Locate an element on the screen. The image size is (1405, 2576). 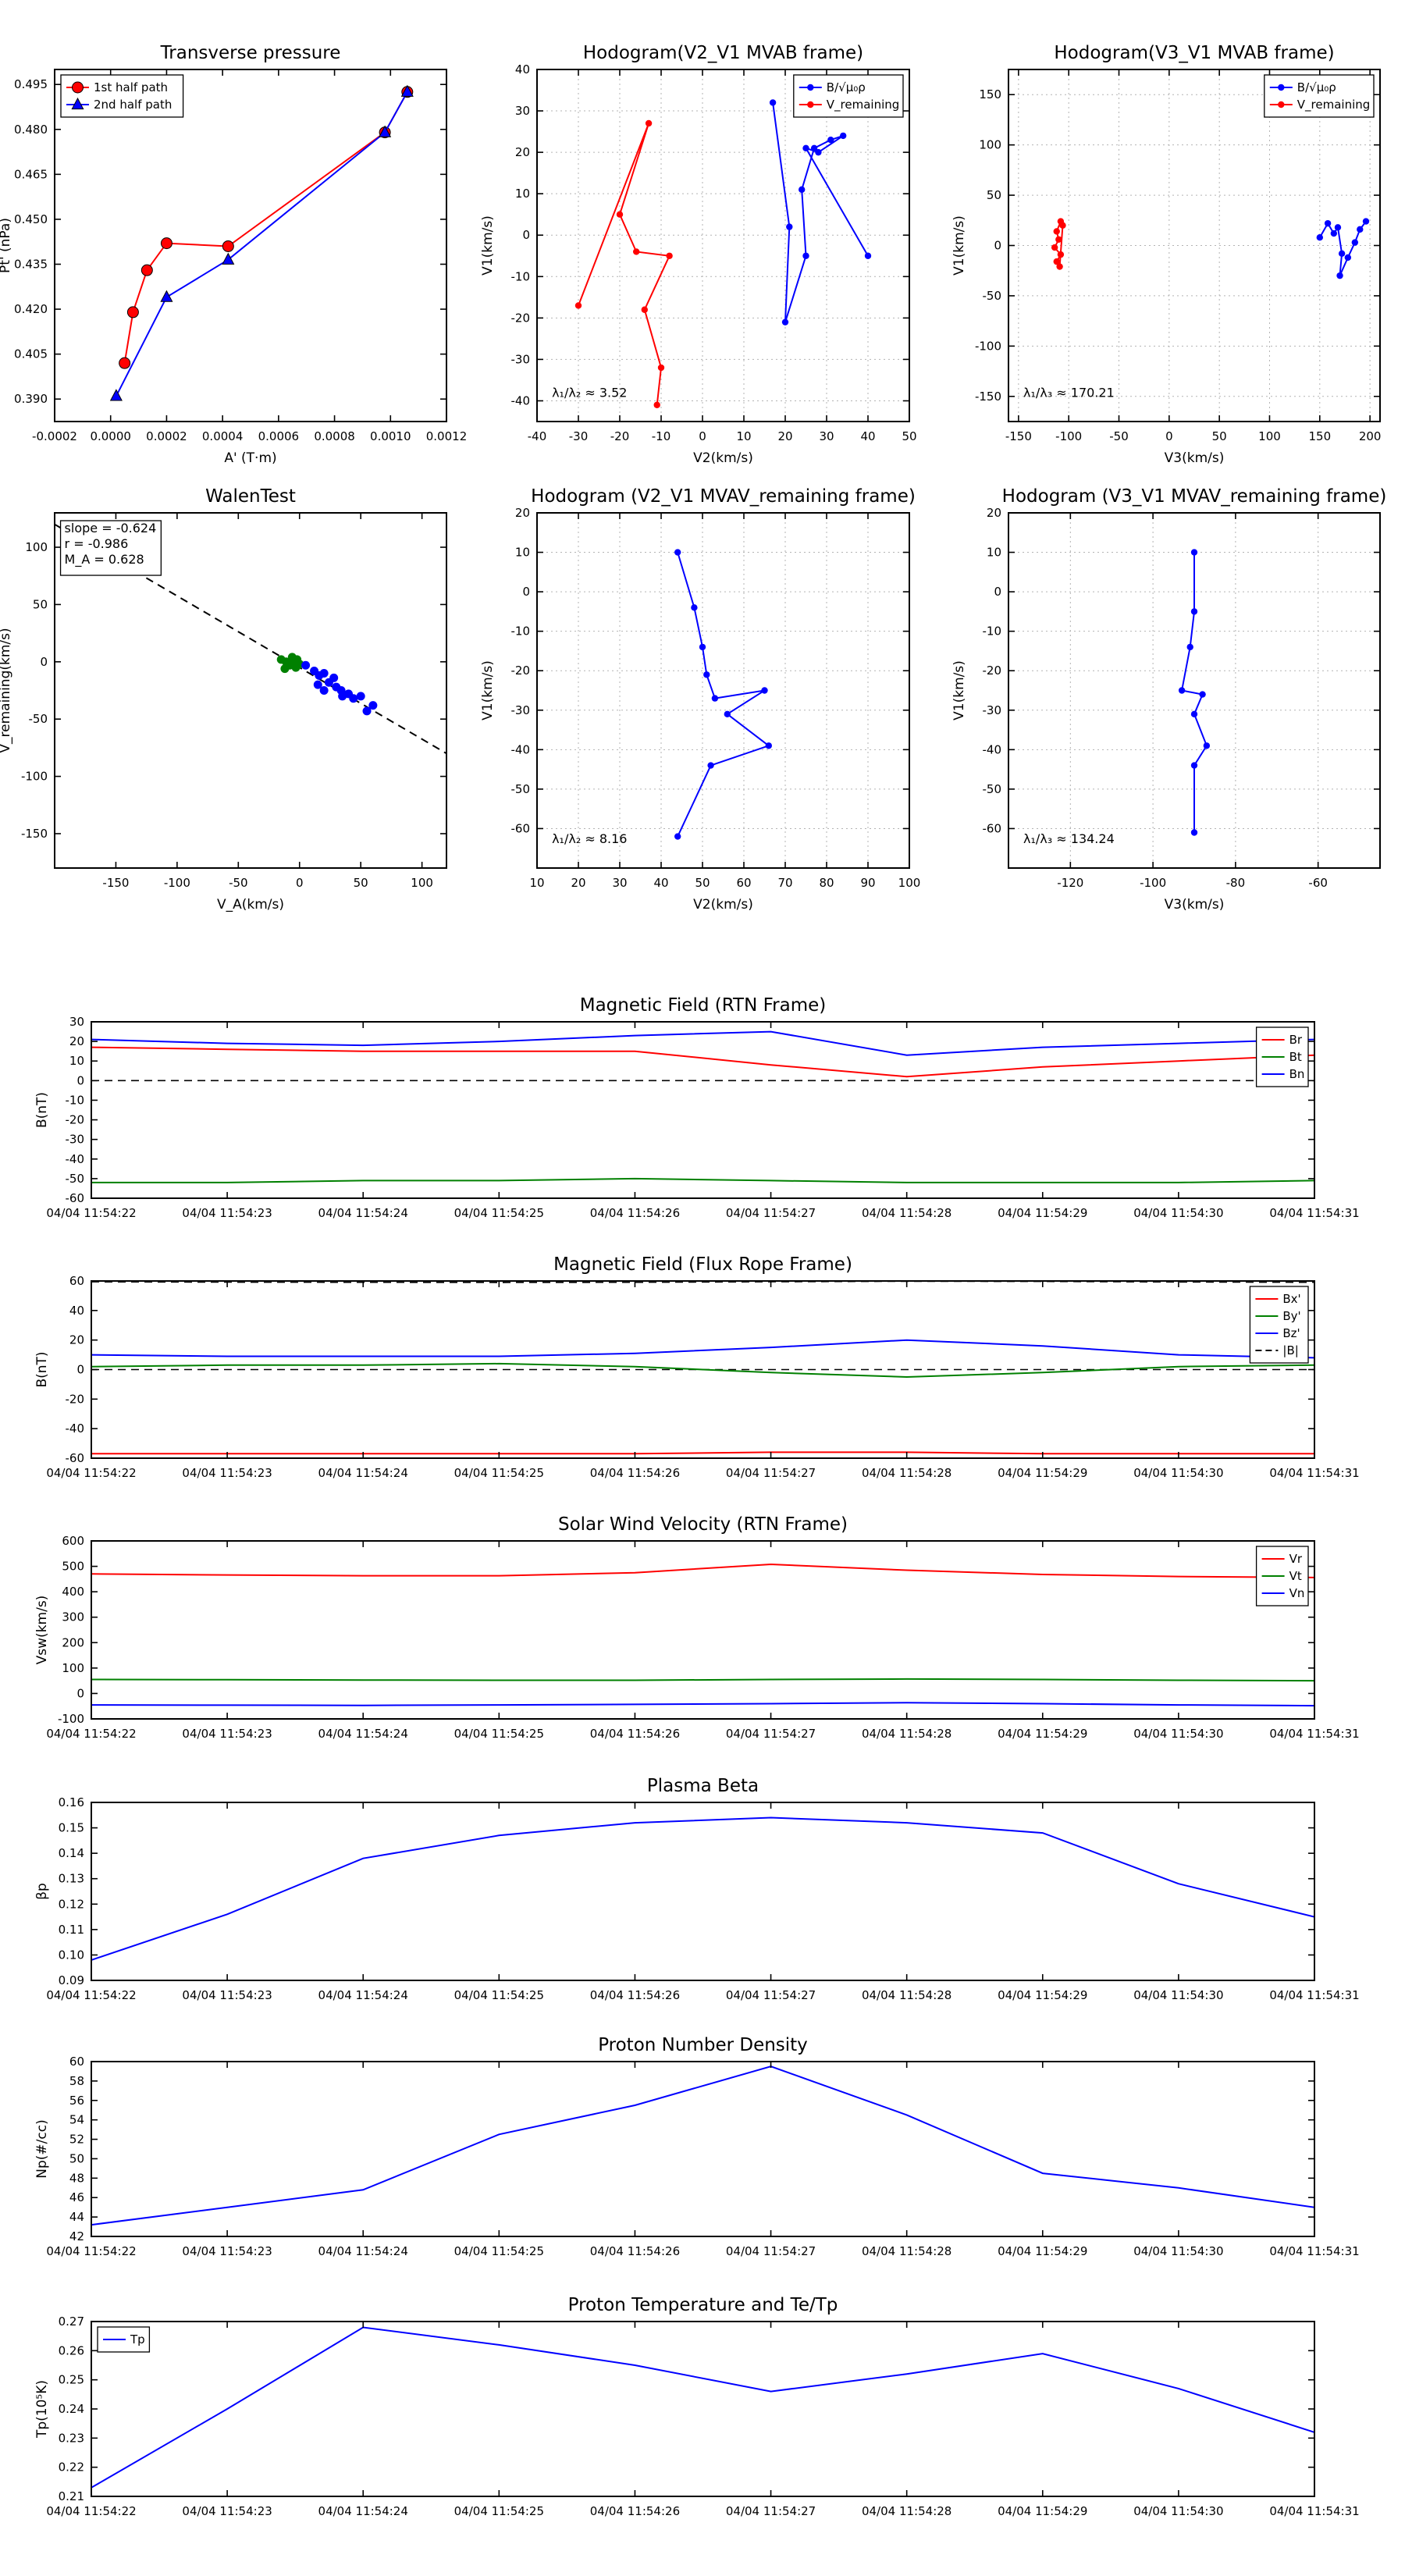
y-axis-label: Pt' (nPa) is located at coordinates (6, 245).